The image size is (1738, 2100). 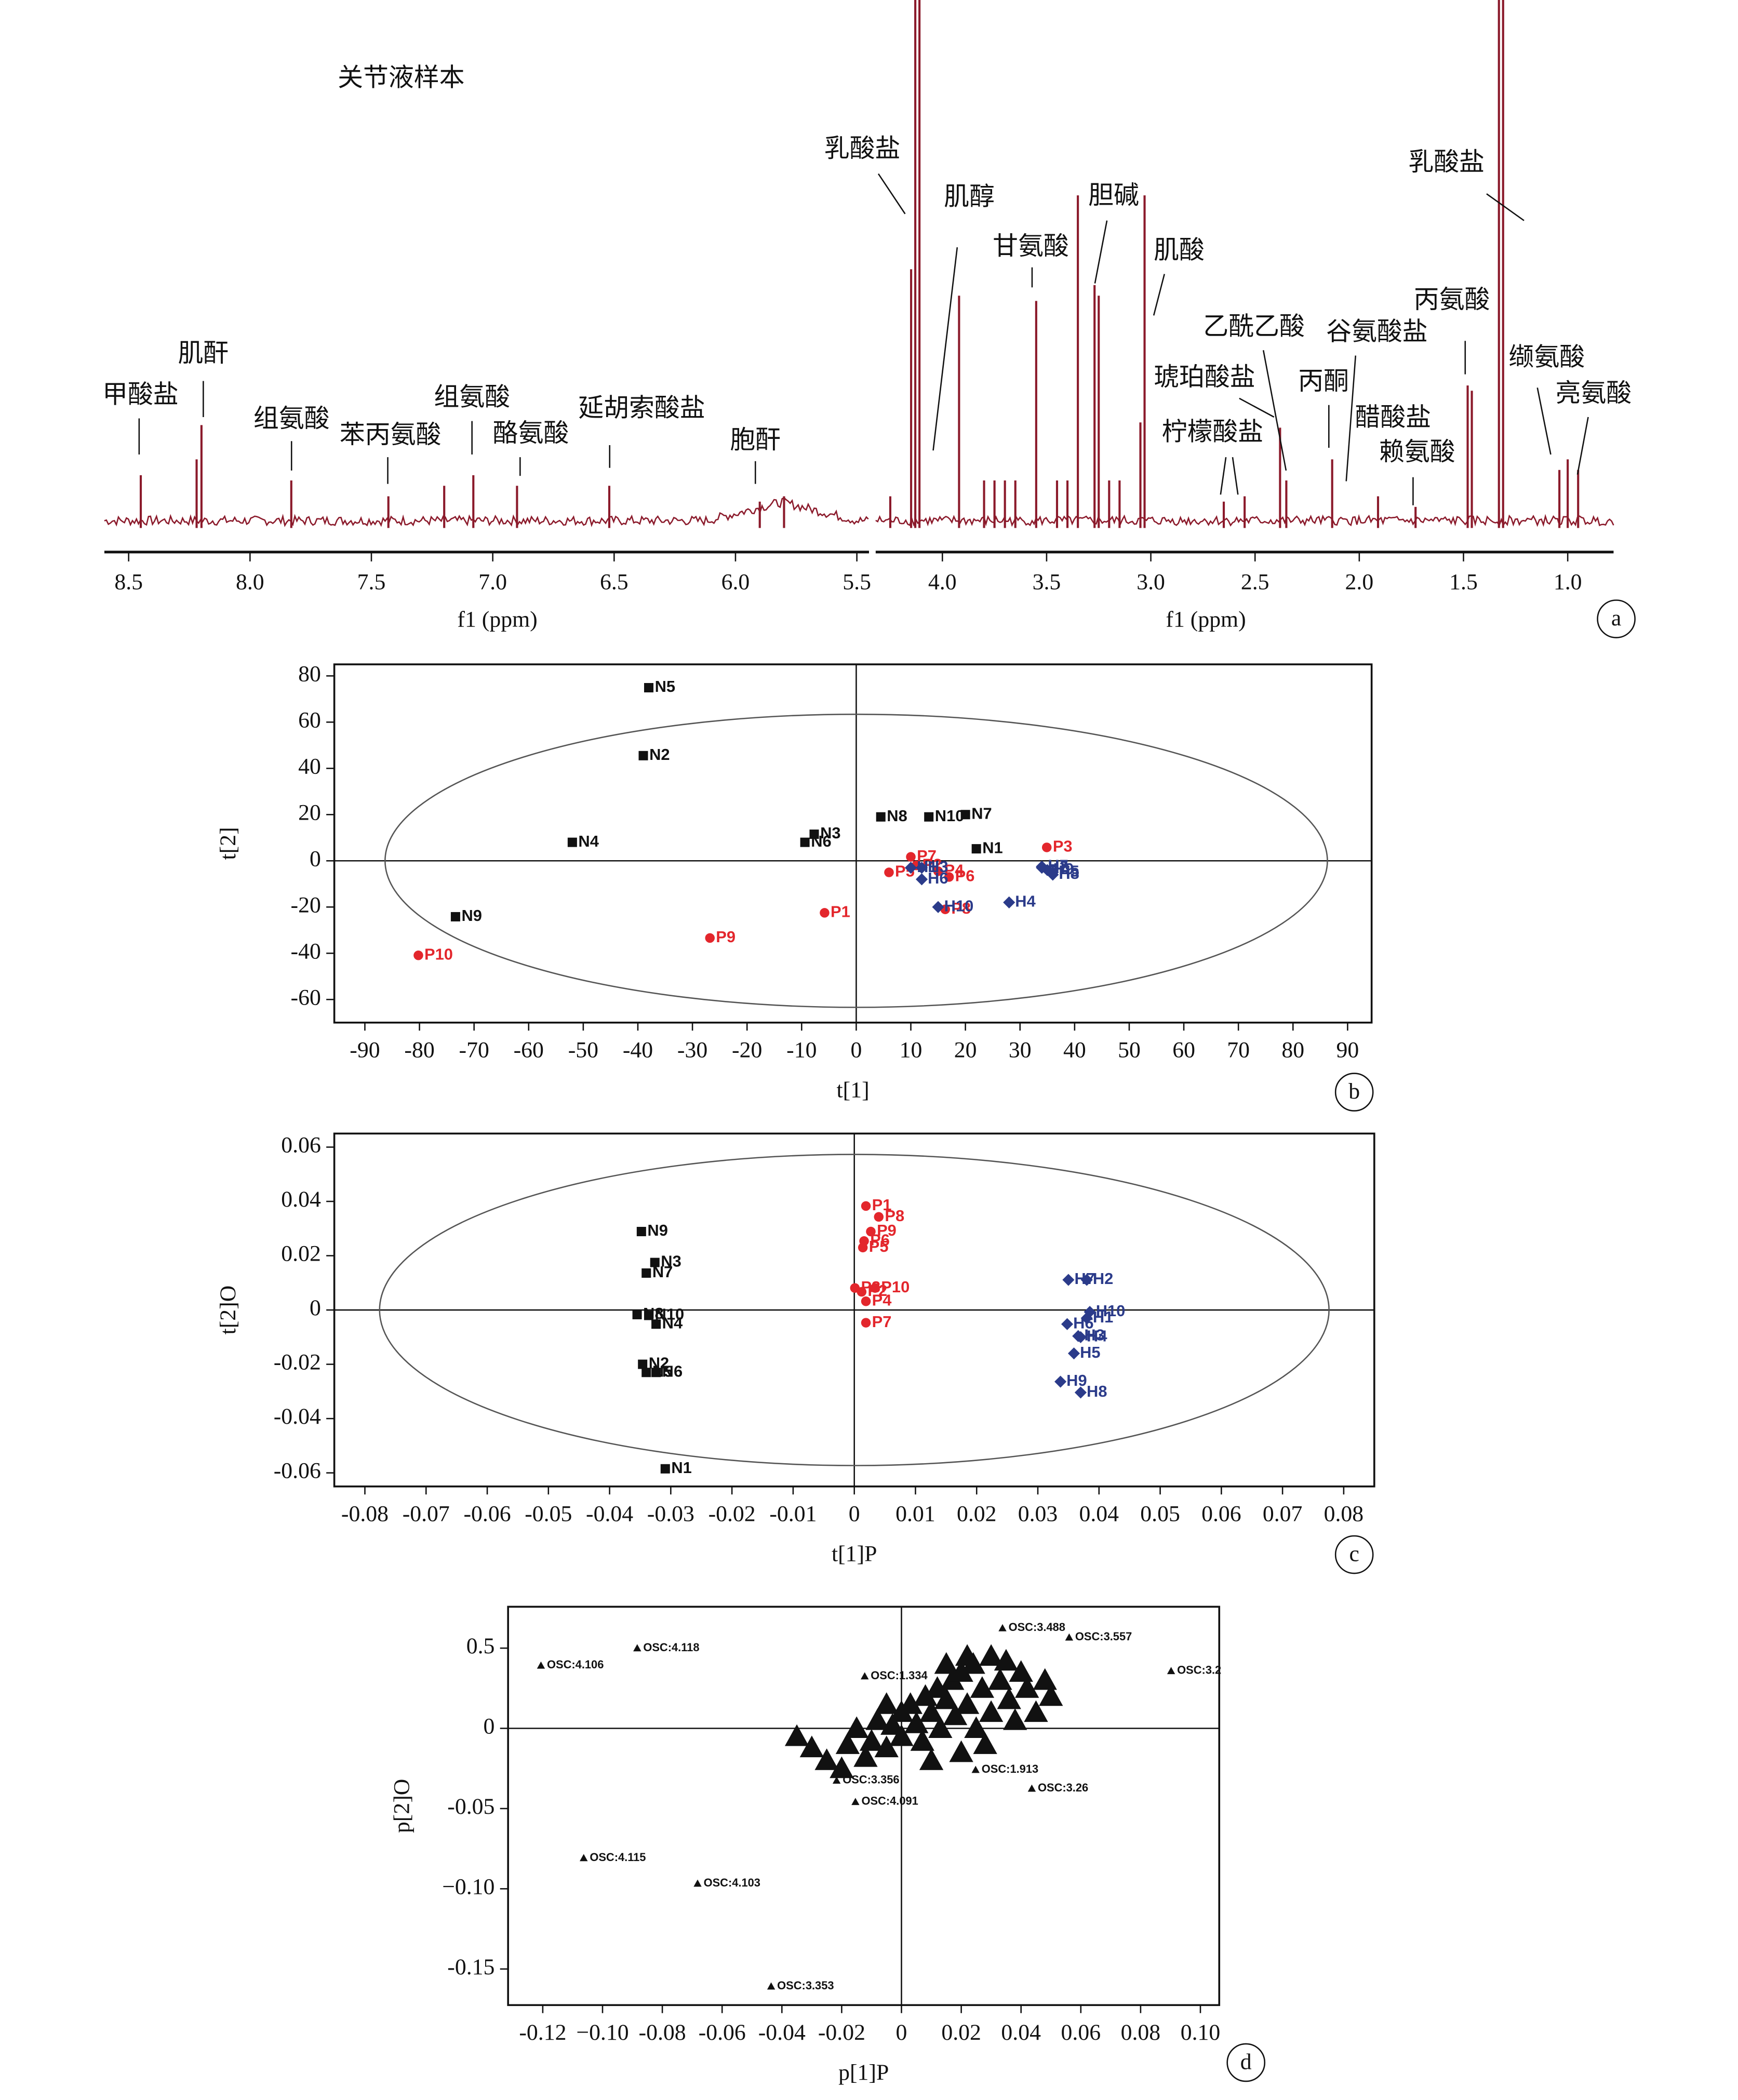 I want to click on x-tick-label: -70, so click(x=474, y=1049).